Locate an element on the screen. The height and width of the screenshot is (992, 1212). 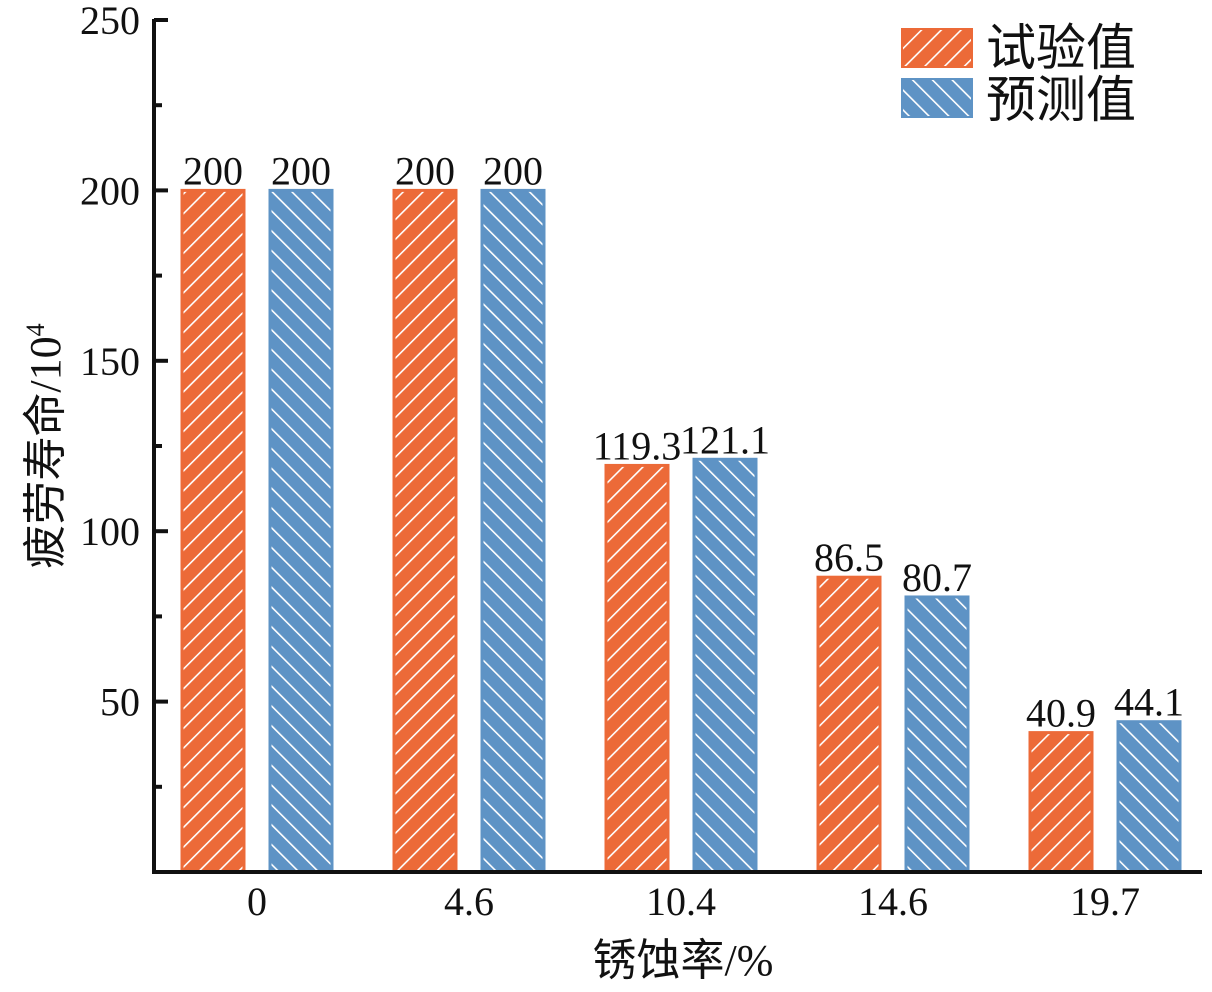
data-label-predicted-4: 44.1 is located at coordinates (1149, 702).